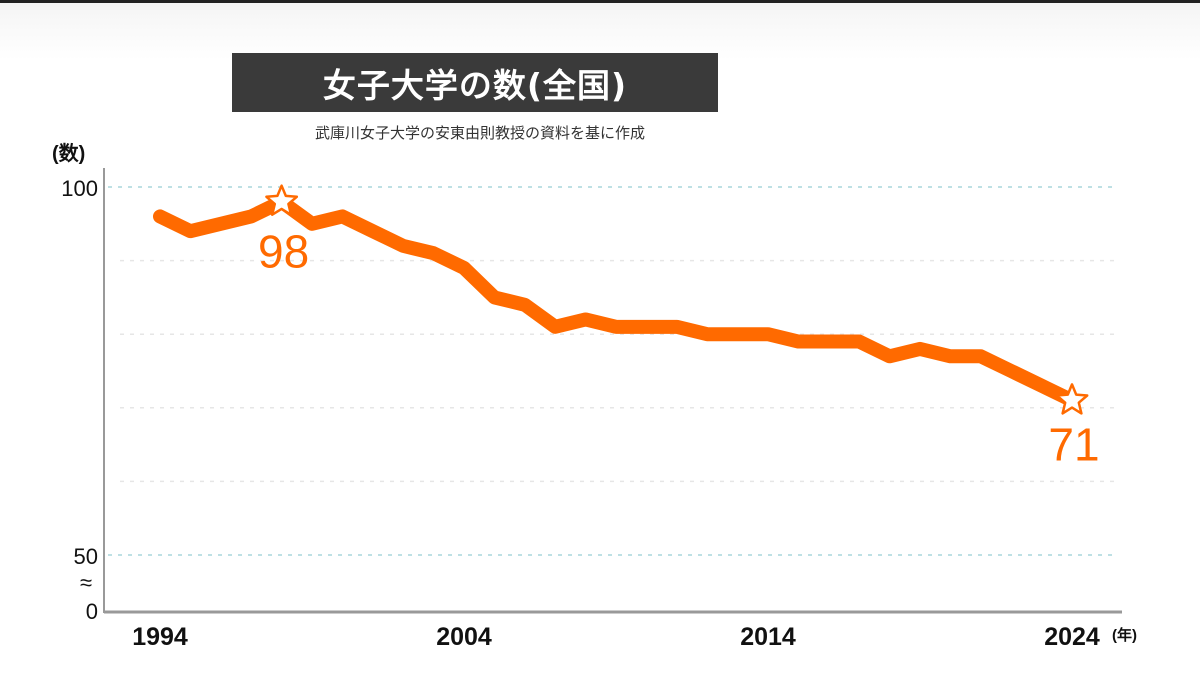 Image resolution: width=1200 pixels, height=675 pixels. What do you see at coordinates (464, 637) in the screenshot?
I see `x-tick-label: 2004` at bounding box center [464, 637].